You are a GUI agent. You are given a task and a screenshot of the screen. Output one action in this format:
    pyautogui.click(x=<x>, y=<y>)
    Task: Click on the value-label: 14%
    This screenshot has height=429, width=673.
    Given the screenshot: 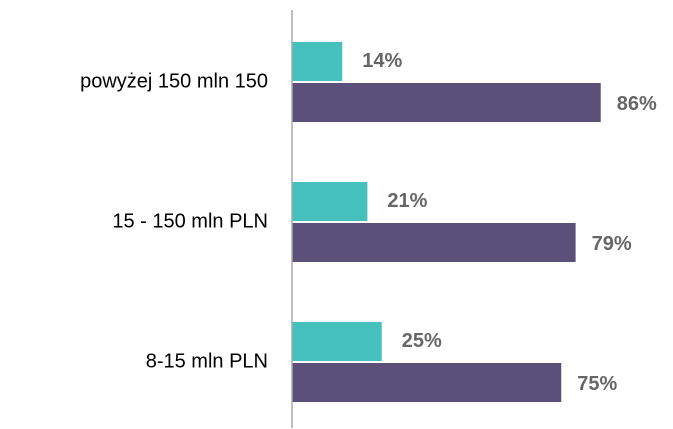 What is the action you would take?
    pyautogui.click(x=382, y=61)
    